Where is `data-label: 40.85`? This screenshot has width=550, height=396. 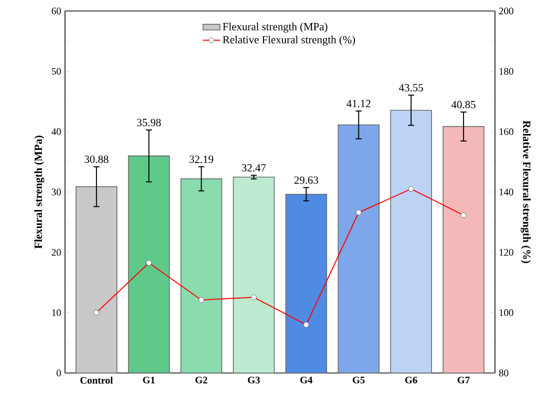 data-label: 40.85 is located at coordinates (463, 104).